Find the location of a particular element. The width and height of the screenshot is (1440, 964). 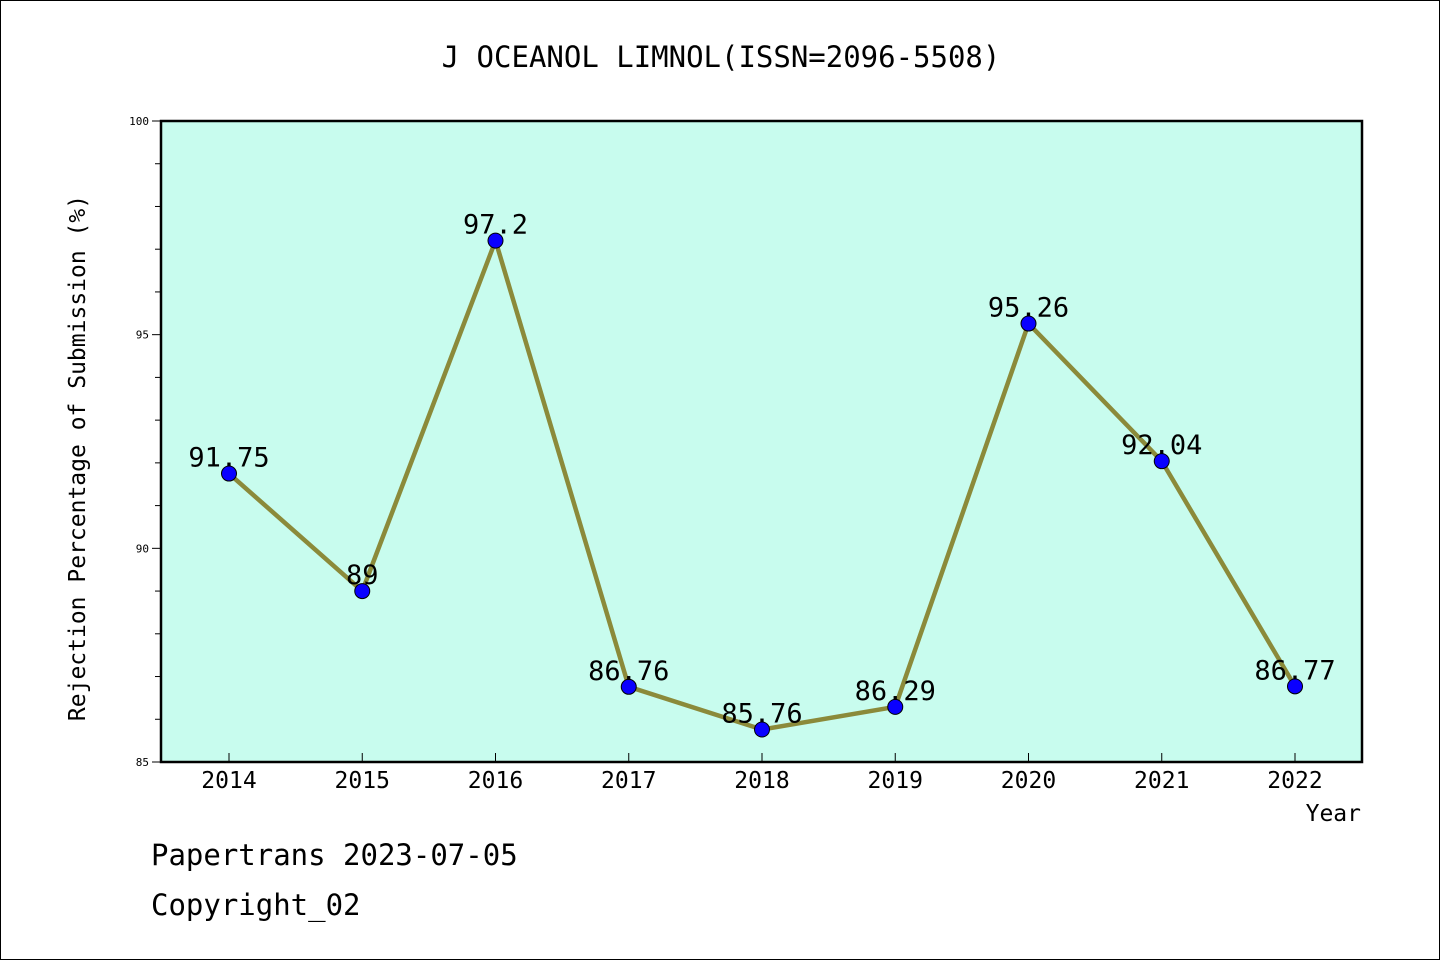

x-tick-label: 2019 is located at coordinates (895, 781).